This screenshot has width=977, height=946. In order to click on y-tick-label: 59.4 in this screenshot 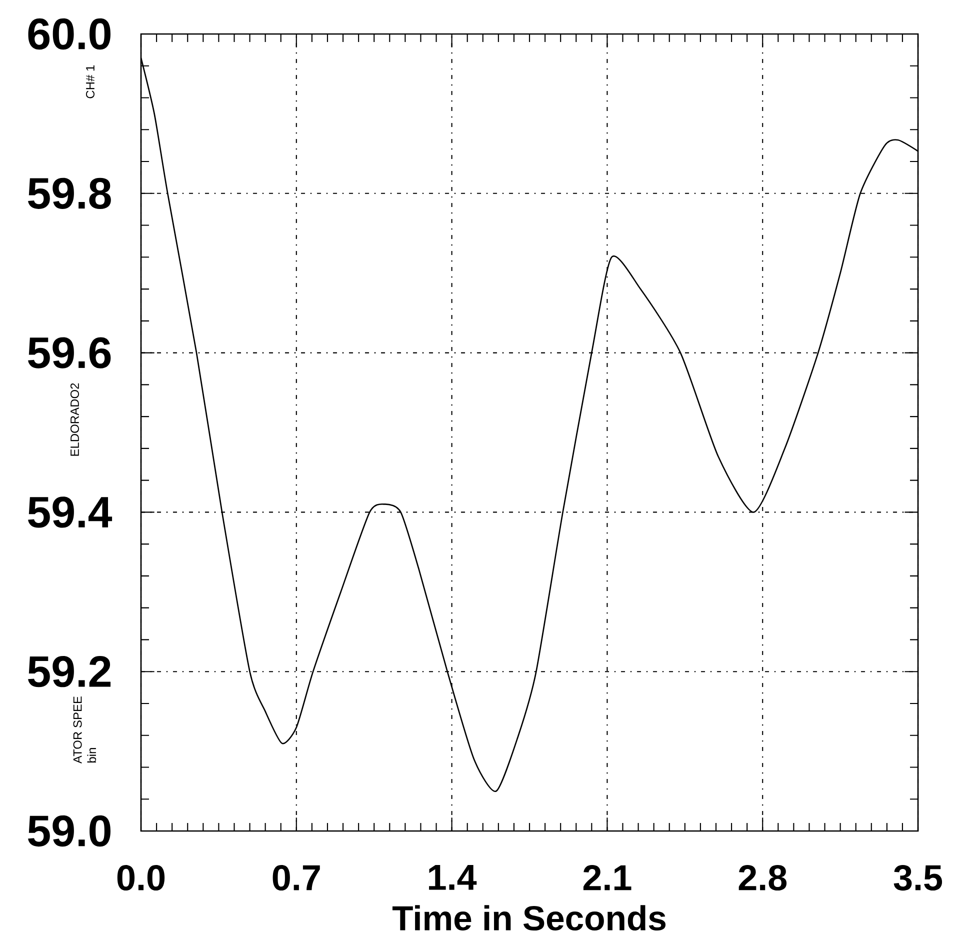, I will do `click(70, 512)`.